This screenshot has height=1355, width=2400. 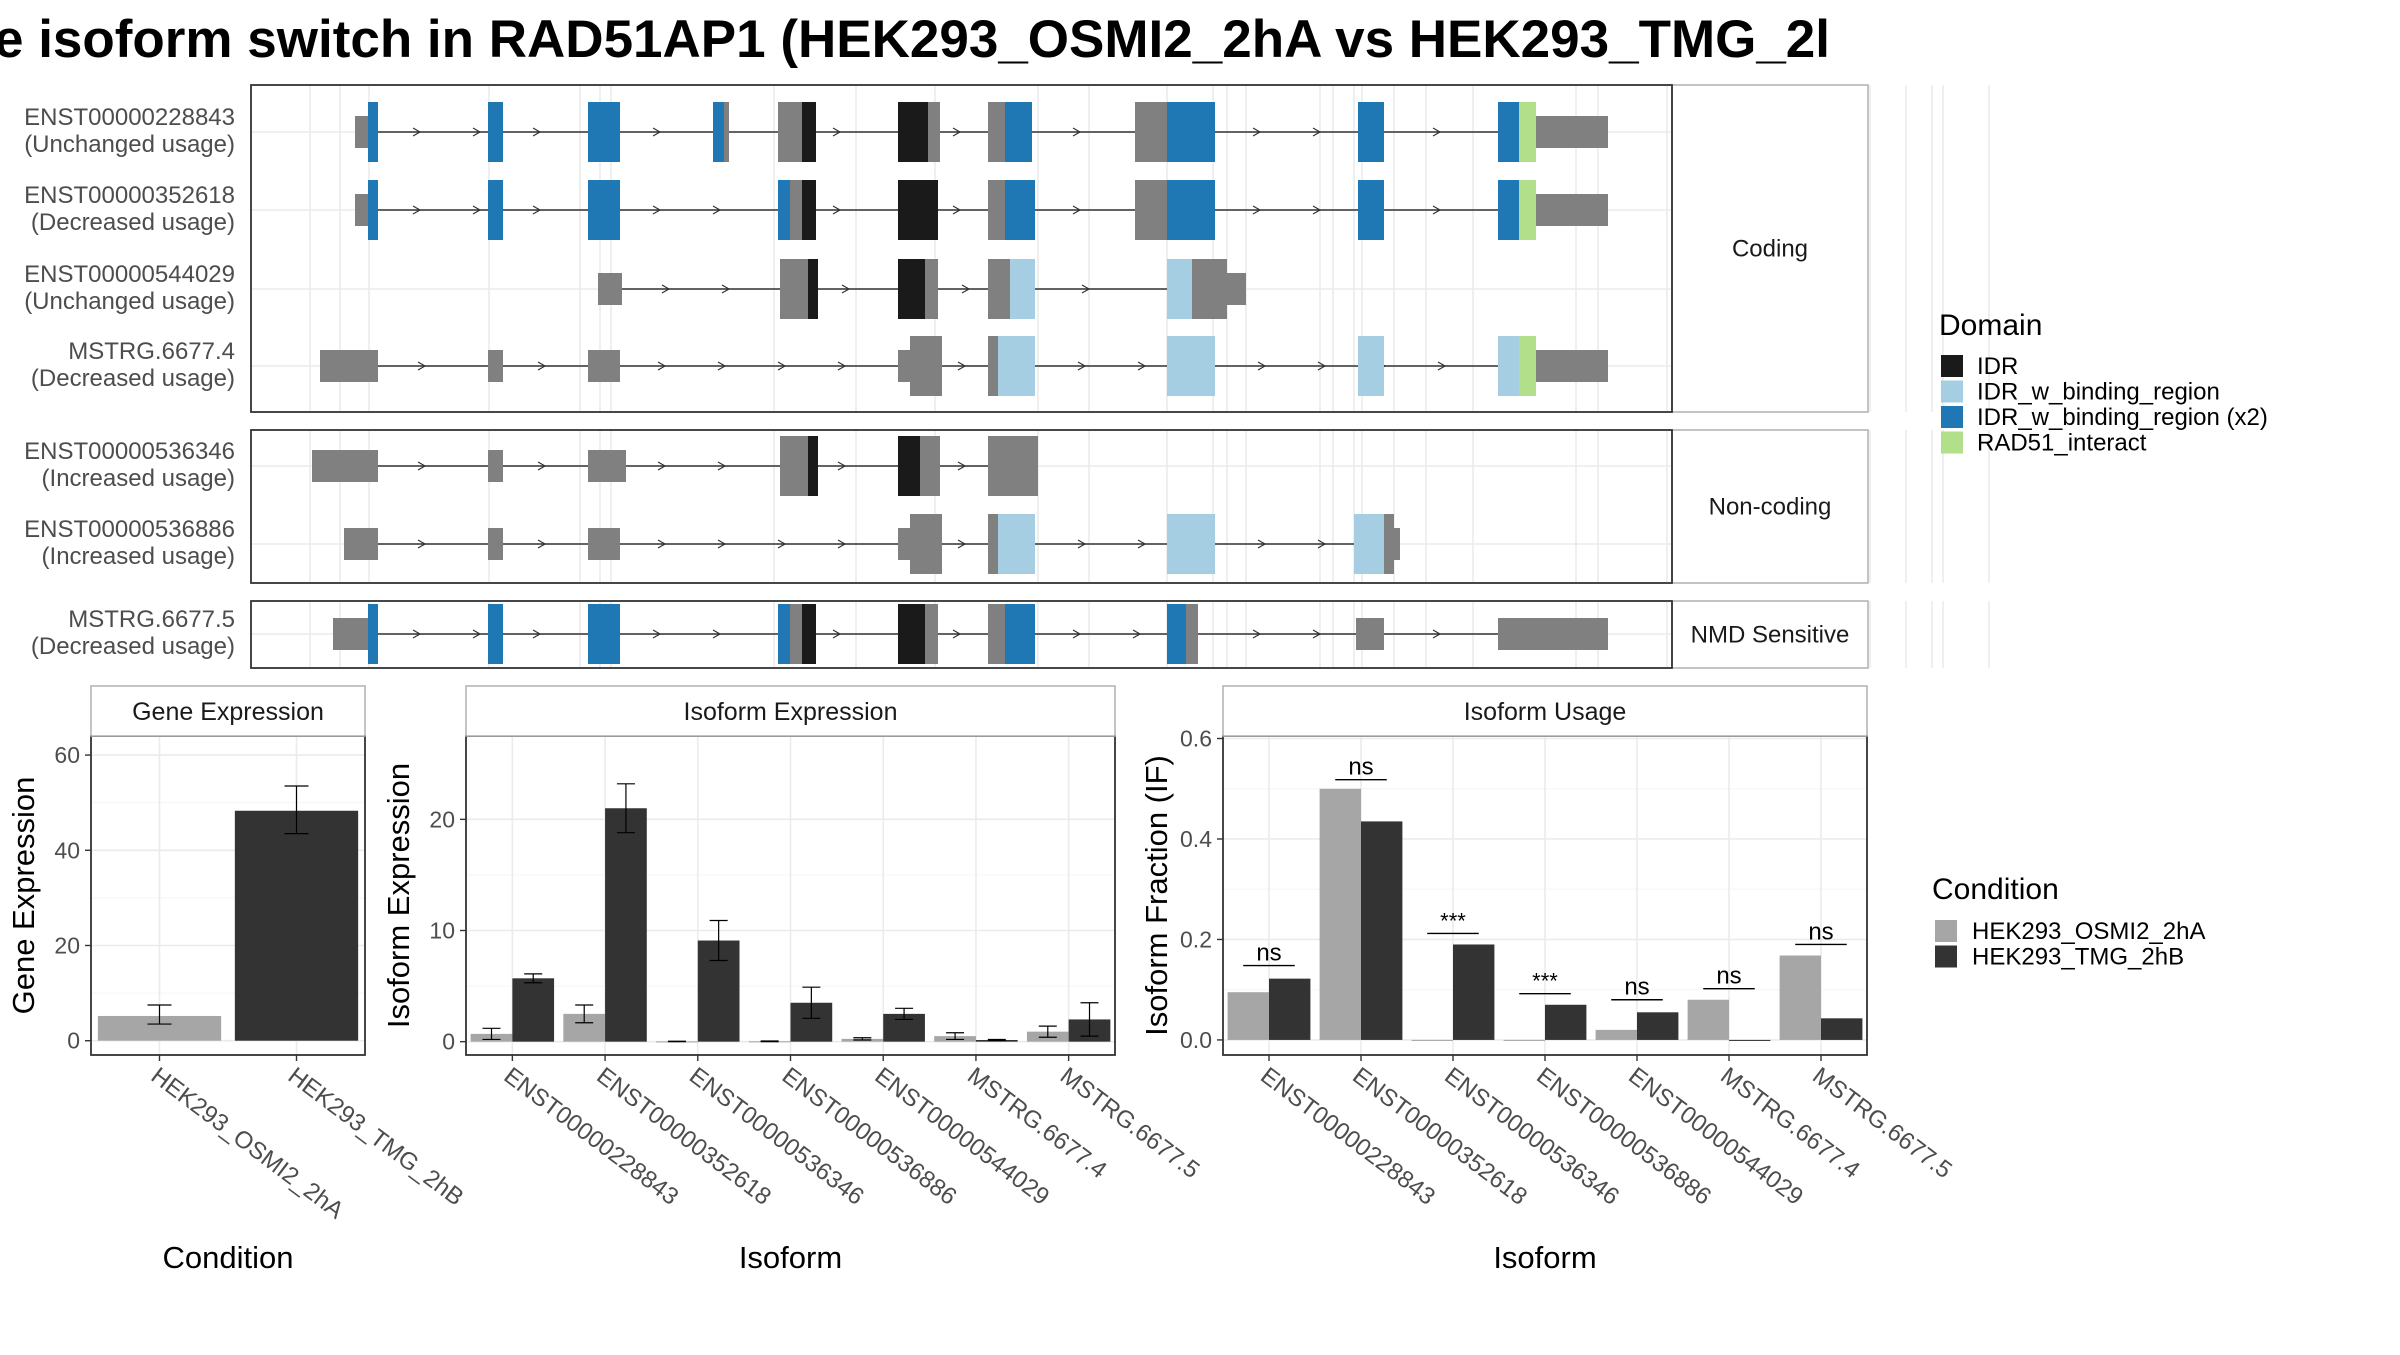 What do you see at coordinates (1545, 712) in the screenshot?
I see `chart-title: Isoform Usage` at bounding box center [1545, 712].